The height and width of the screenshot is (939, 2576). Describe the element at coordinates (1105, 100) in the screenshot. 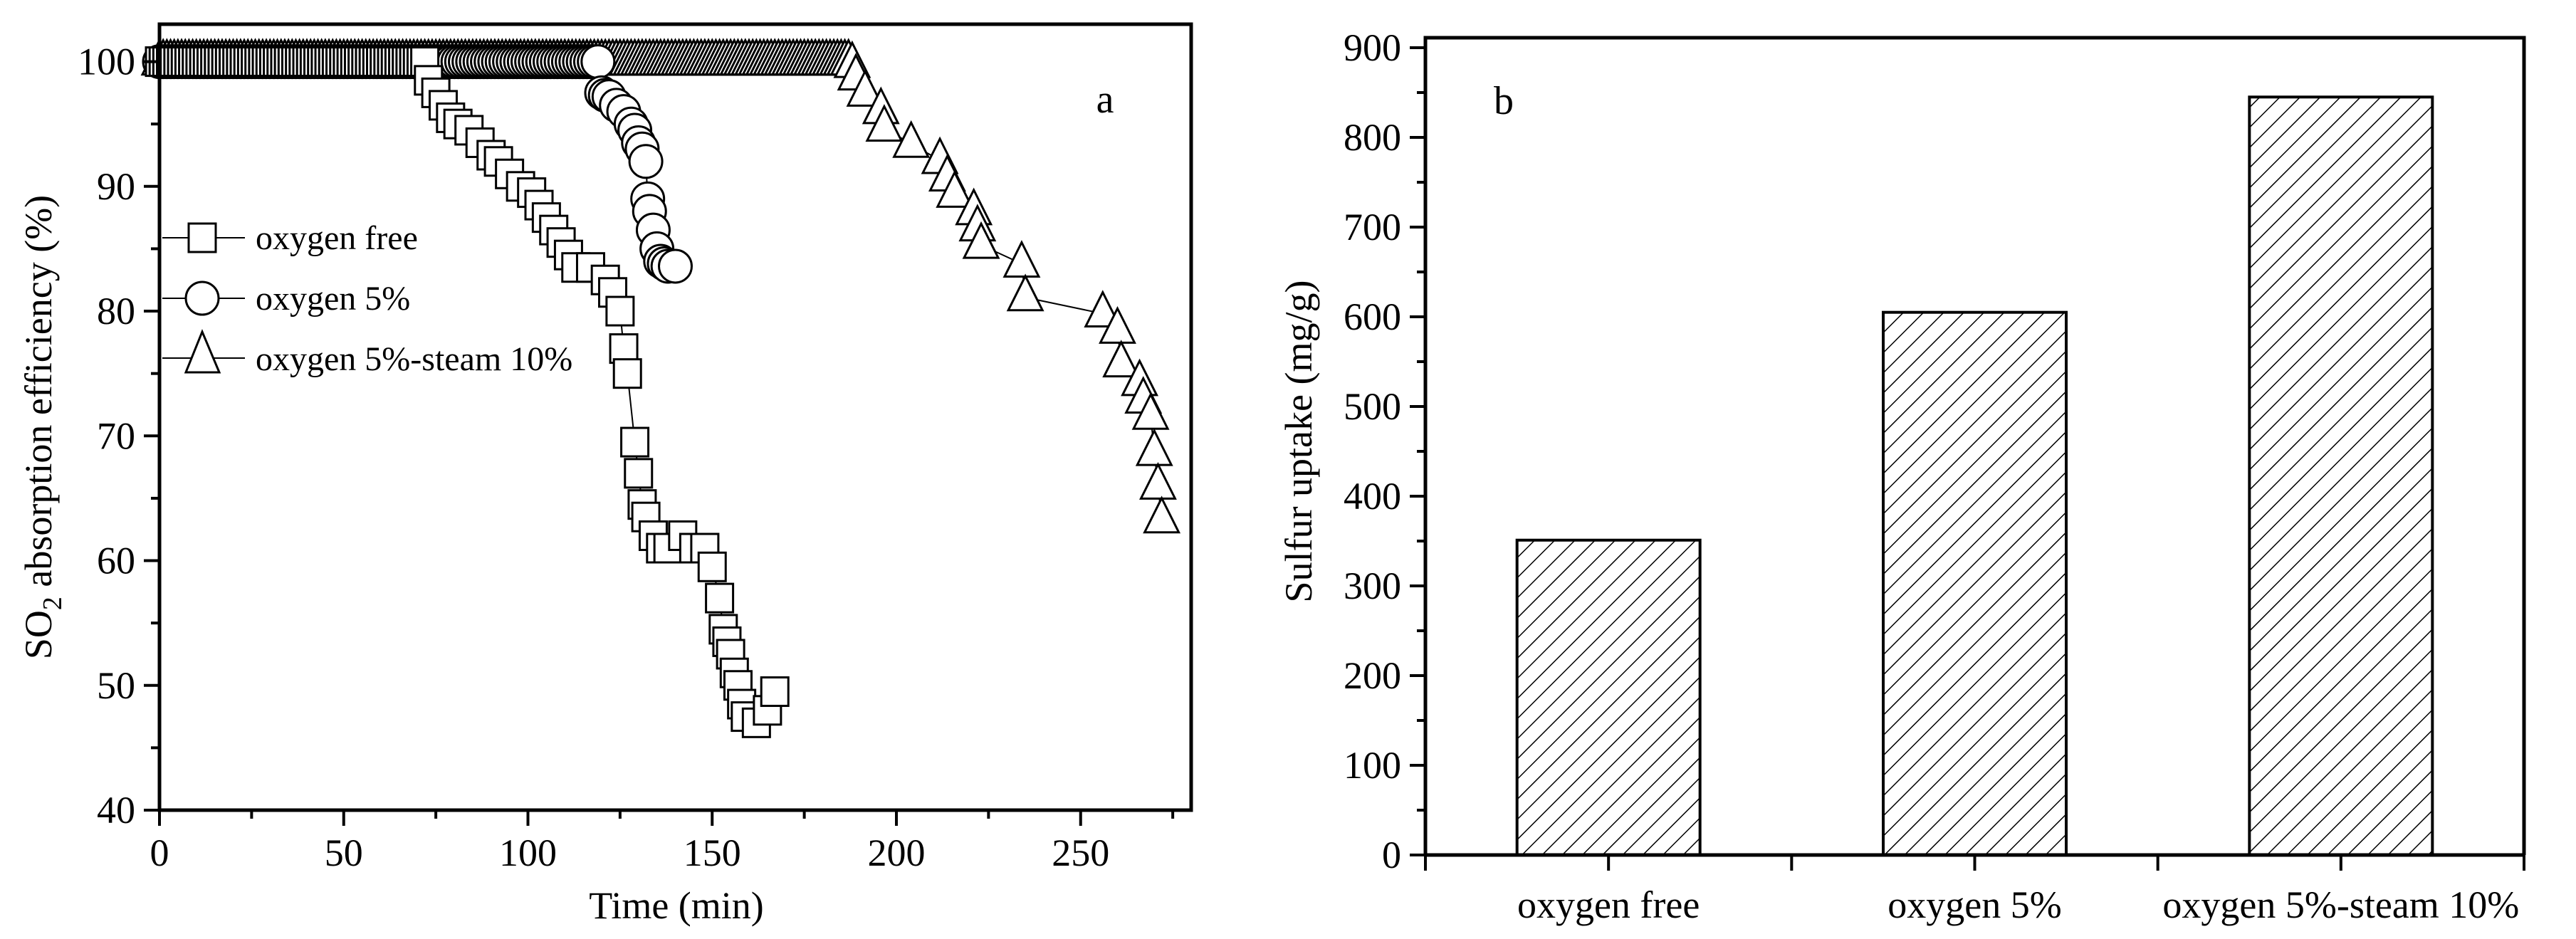

I see `panel-a-letter: a` at that location.